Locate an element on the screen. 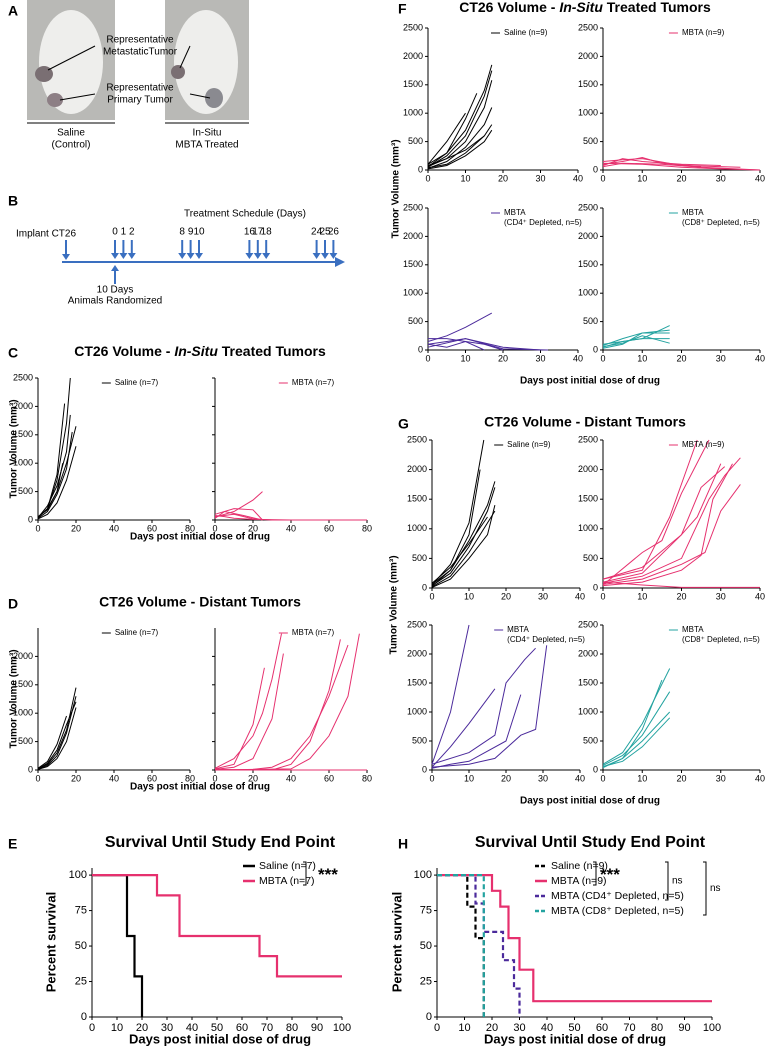  y-tick-label: 25 is located at coordinates (81, 981).